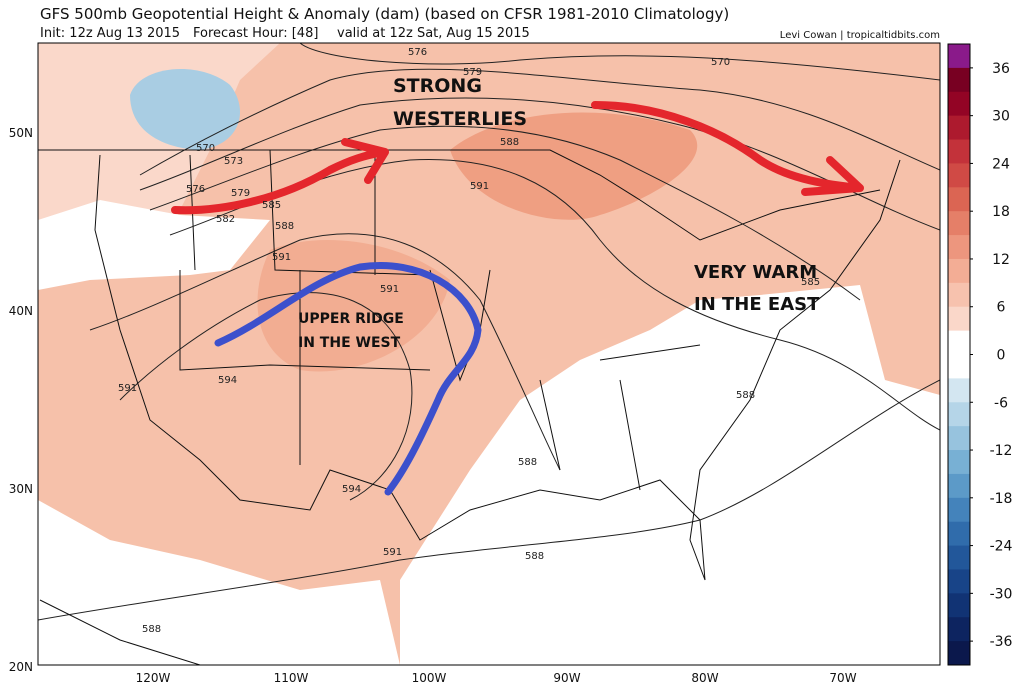 This screenshot has height=692, width=1024. I want to click on lon-label: 110W, so click(291, 678).